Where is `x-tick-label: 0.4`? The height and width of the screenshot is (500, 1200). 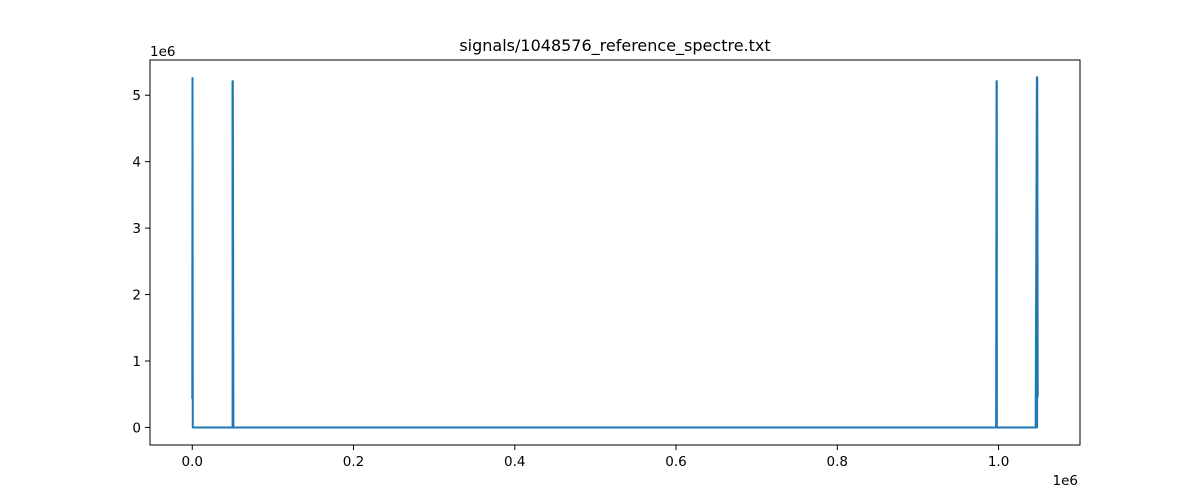
x-tick-label: 0.4 is located at coordinates (514, 462).